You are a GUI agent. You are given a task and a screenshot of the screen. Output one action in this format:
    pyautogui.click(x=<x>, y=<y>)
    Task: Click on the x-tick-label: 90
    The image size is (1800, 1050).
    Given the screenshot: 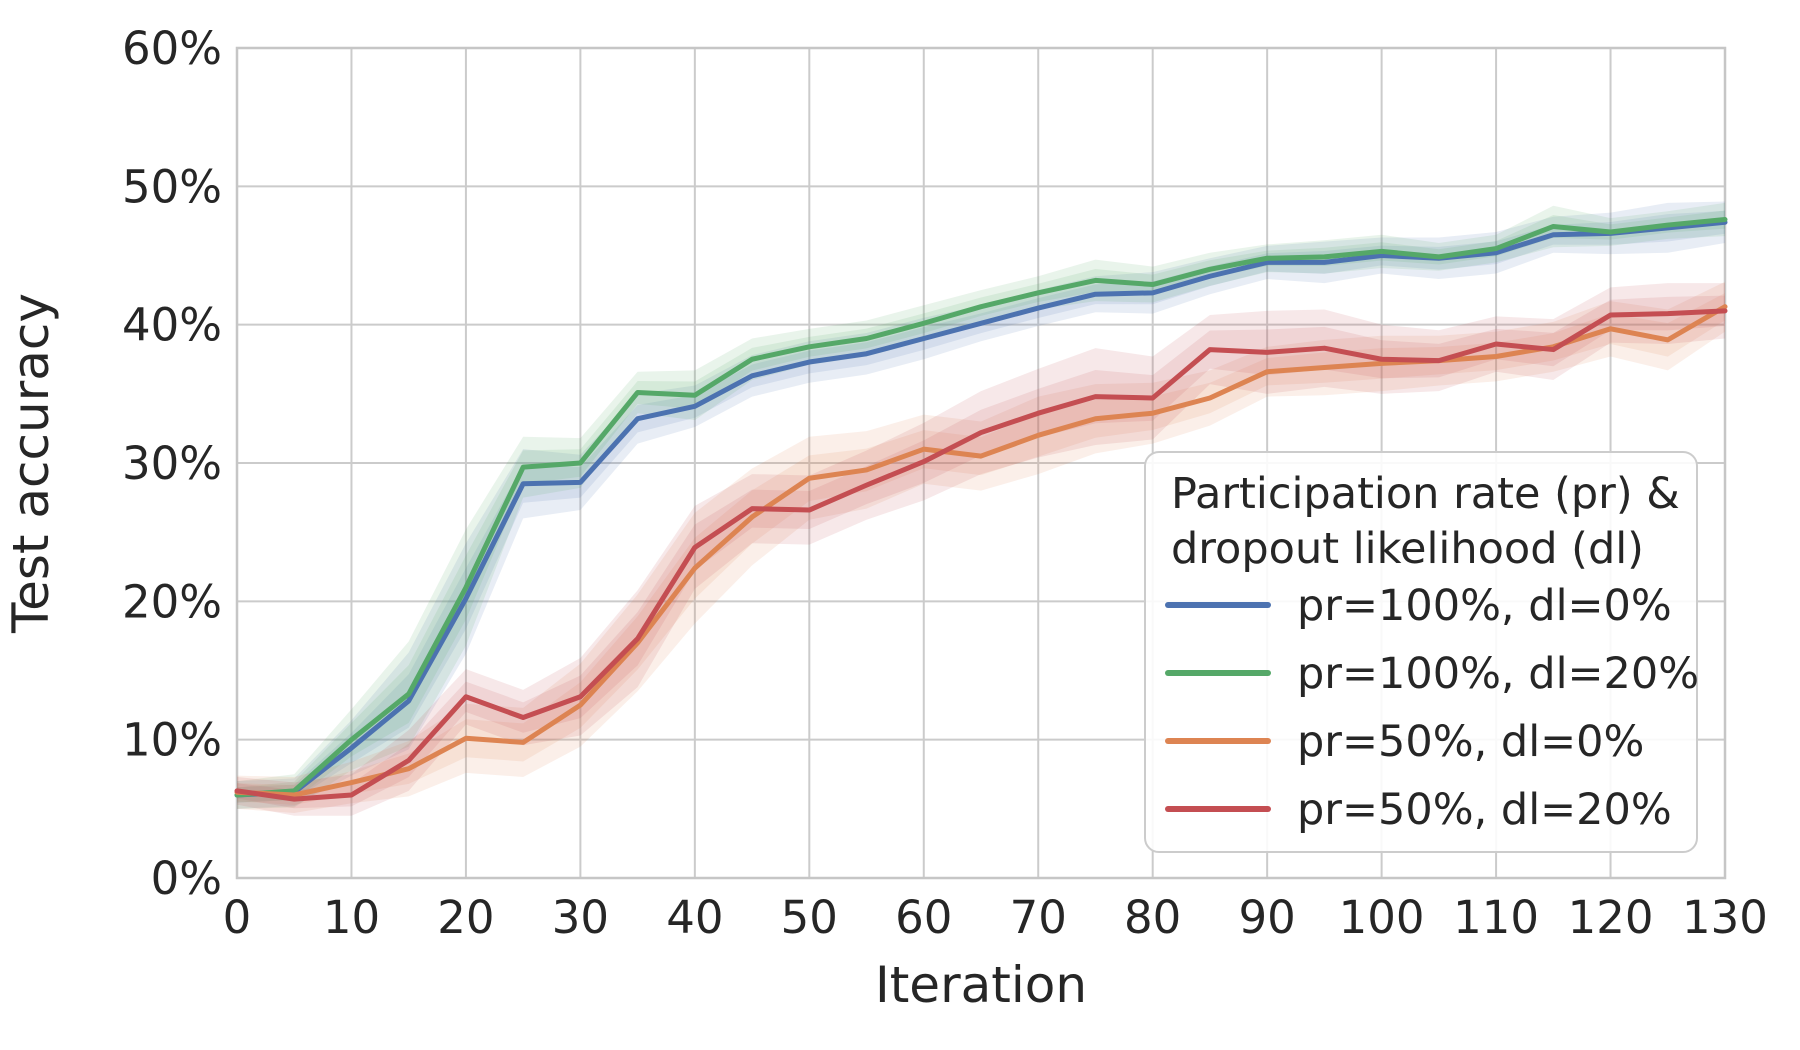 What is the action you would take?
    pyautogui.click(x=1267, y=917)
    